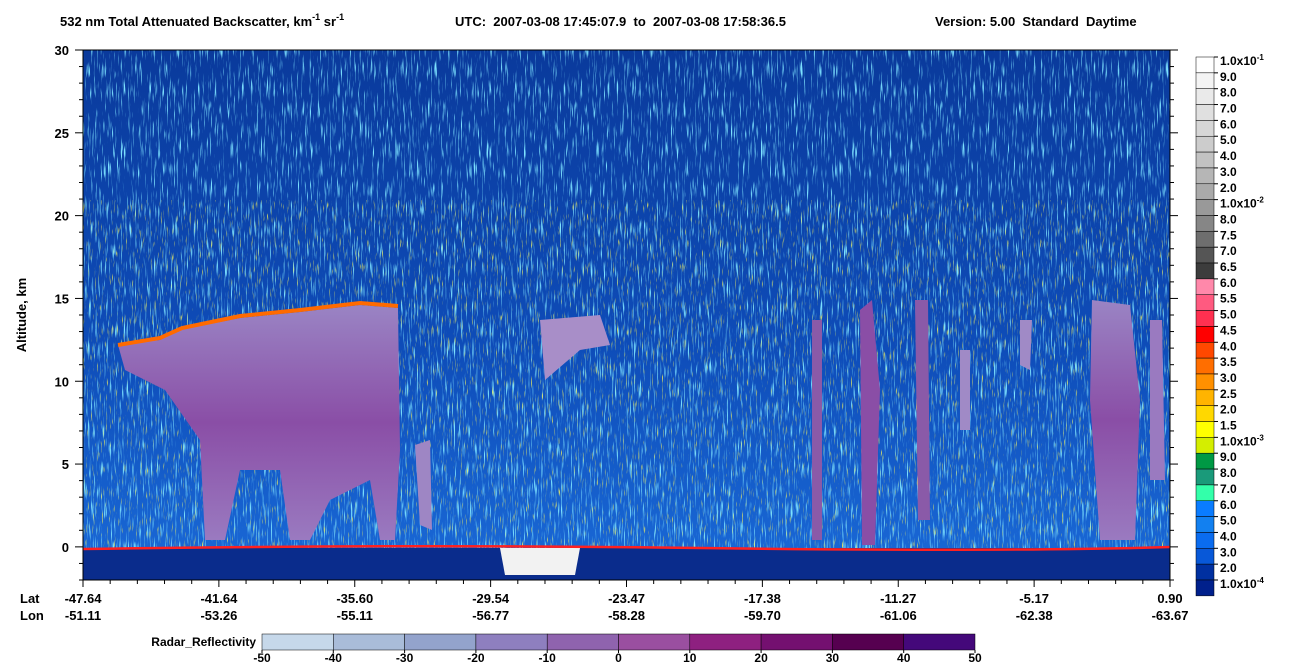 This screenshot has height=672, width=1300. What do you see at coordinates (262, 658) in the screenshot?
I see `radar-colorbar-label: -50` at bounding box center [262, 658].